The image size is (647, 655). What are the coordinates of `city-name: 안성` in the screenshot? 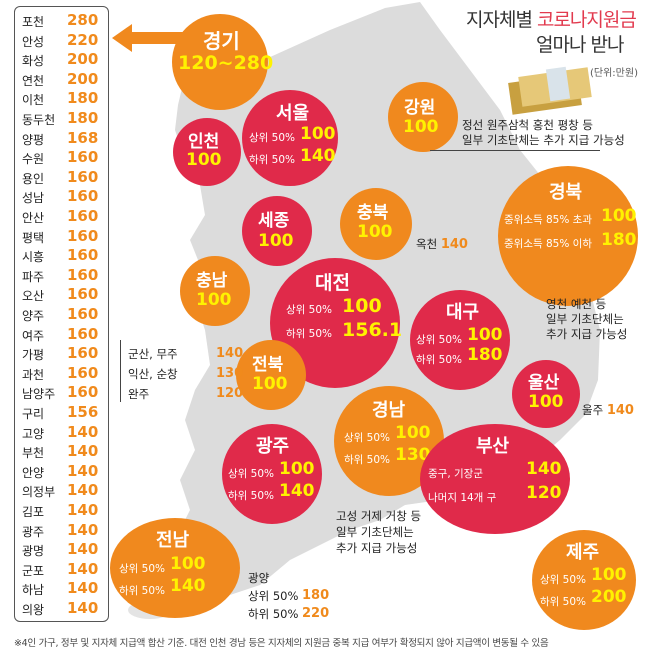 It's located at (33, 41).